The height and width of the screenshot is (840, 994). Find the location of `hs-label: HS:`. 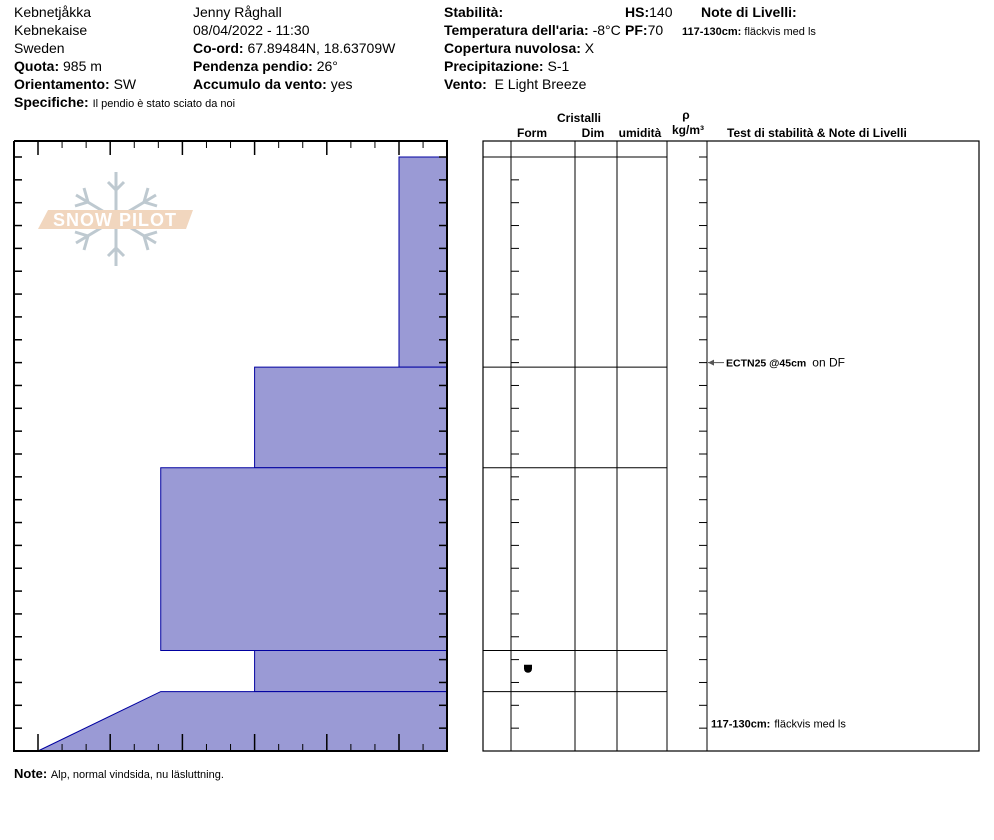

hs-label: HS: is located at coordinates (637, 12).